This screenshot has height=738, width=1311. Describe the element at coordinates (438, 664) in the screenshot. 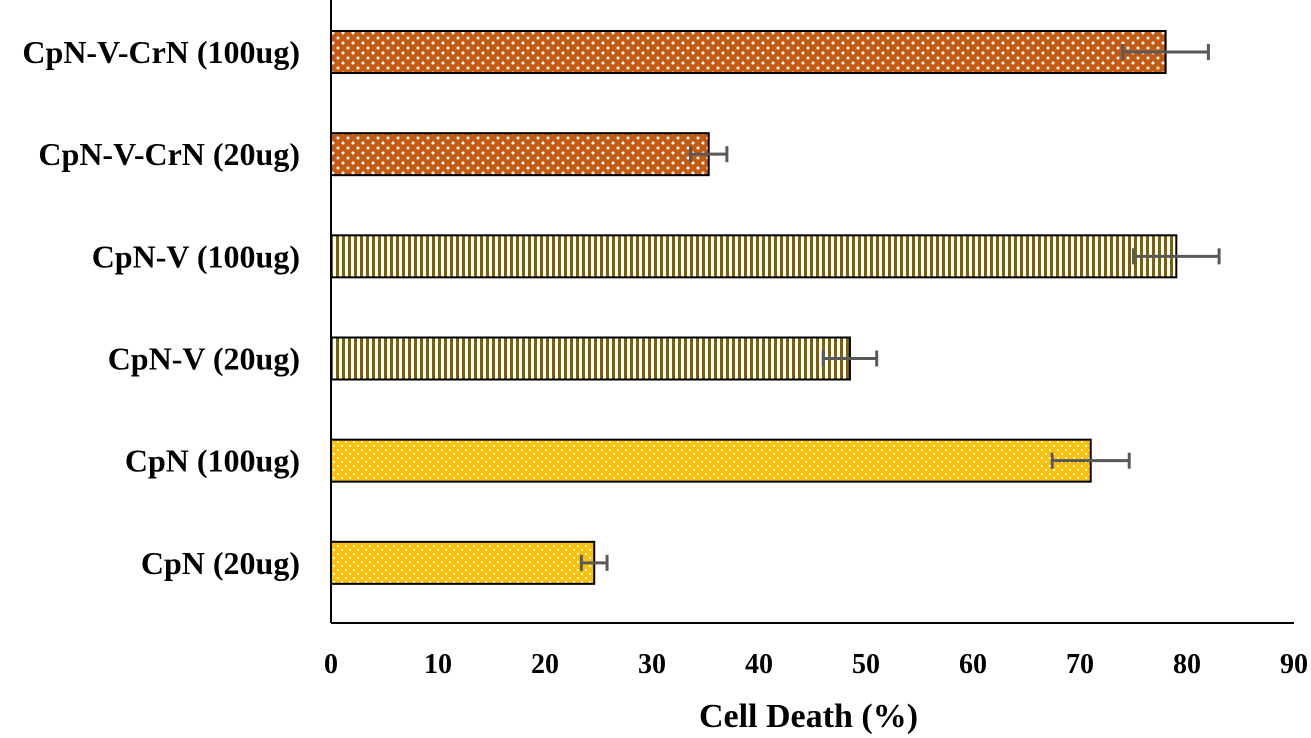

I see `x-tick-label-1: 10` at that location.